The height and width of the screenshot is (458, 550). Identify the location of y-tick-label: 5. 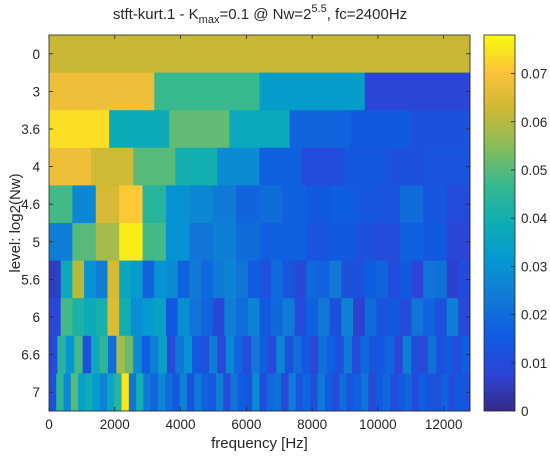
(36, 242).